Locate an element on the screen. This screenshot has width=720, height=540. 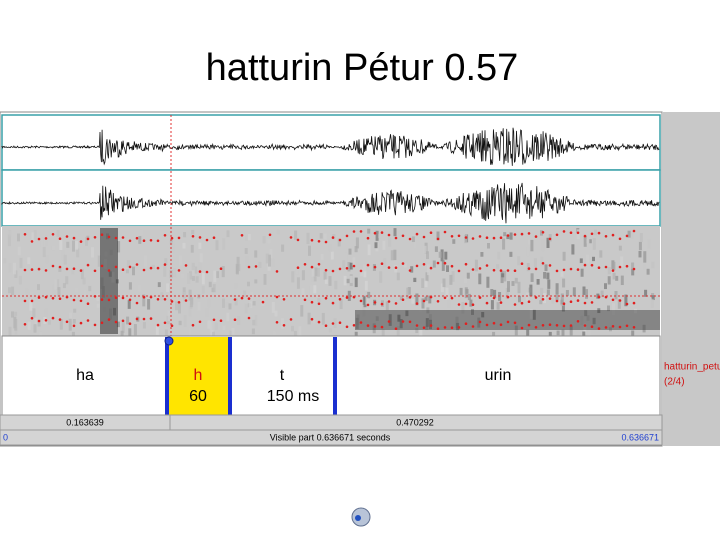
boundary-handle is located at coordinates (169, 341).